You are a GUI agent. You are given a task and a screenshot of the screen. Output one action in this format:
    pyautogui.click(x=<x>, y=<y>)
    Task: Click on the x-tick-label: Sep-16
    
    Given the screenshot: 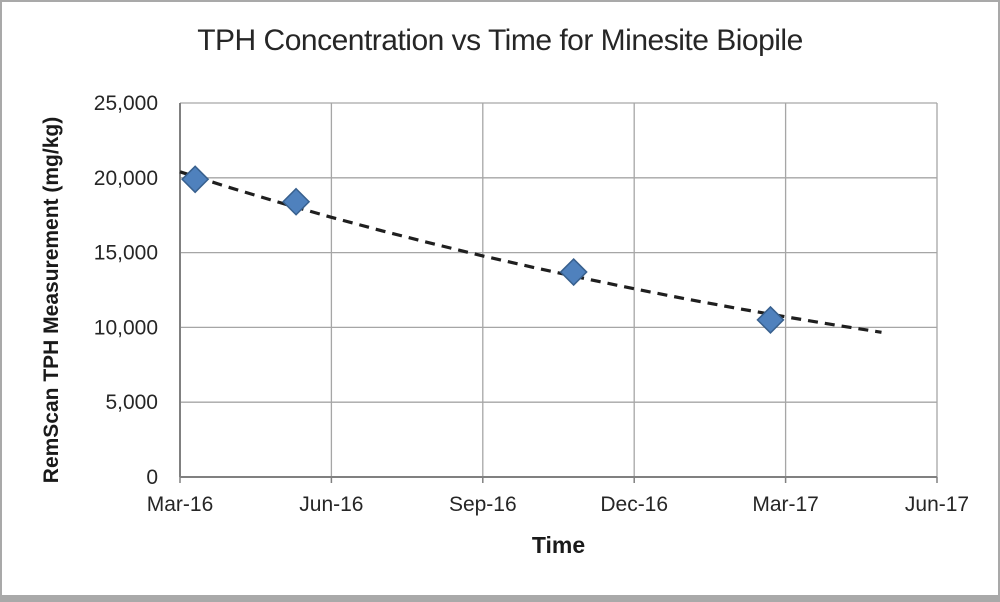 What is the action you would take?
    pyautogui.click(x=483, y=504)
    